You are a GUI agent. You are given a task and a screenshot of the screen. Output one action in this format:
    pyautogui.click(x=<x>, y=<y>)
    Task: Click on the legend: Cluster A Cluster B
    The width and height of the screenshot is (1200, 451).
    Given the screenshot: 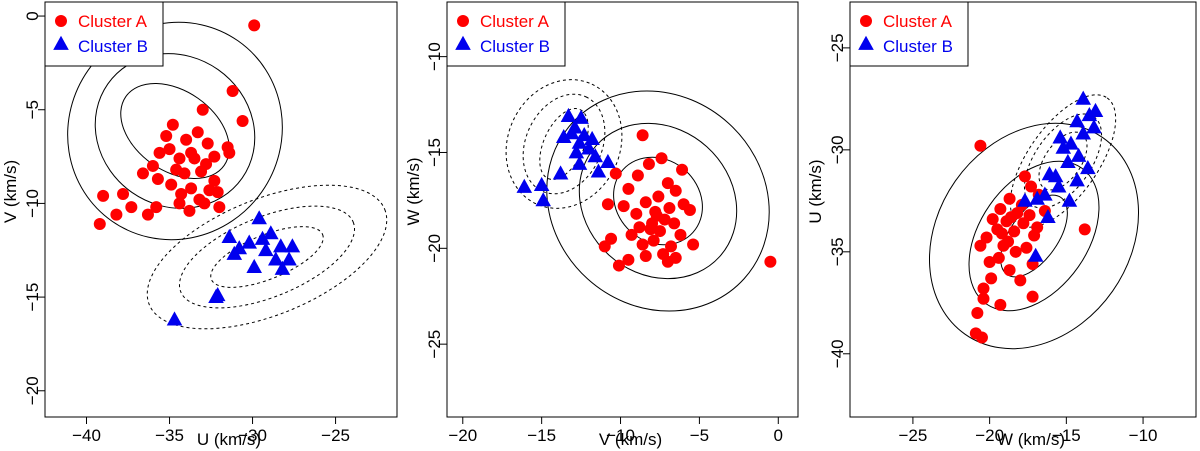 What is the action you would take?
    pyautogui.click(x=506, y=34)
    